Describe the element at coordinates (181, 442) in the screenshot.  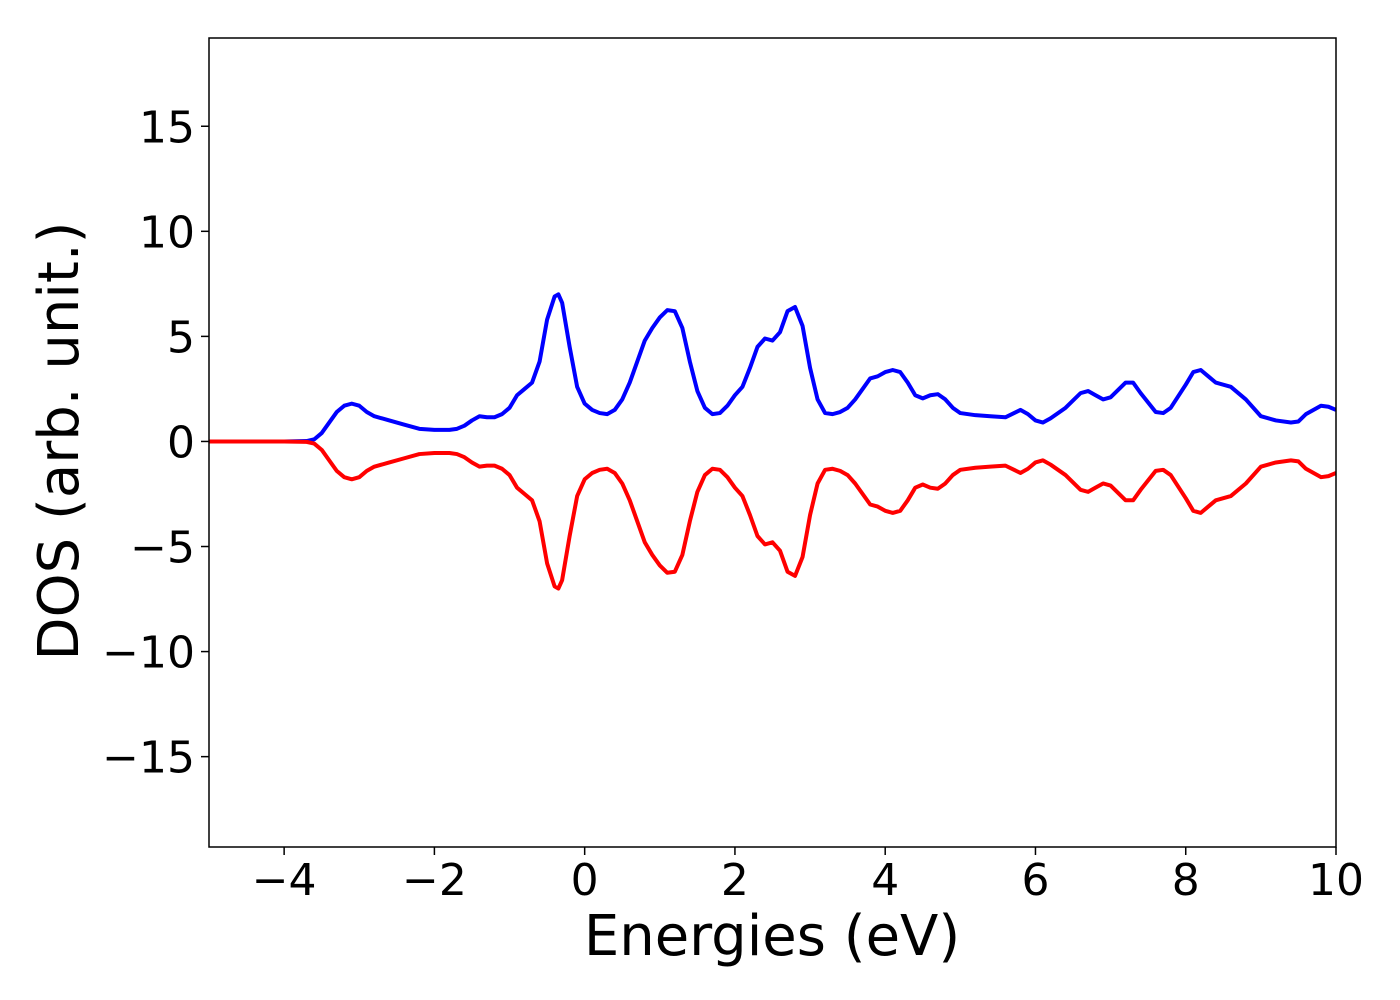
I see `y-tick-label: 0` at that location.